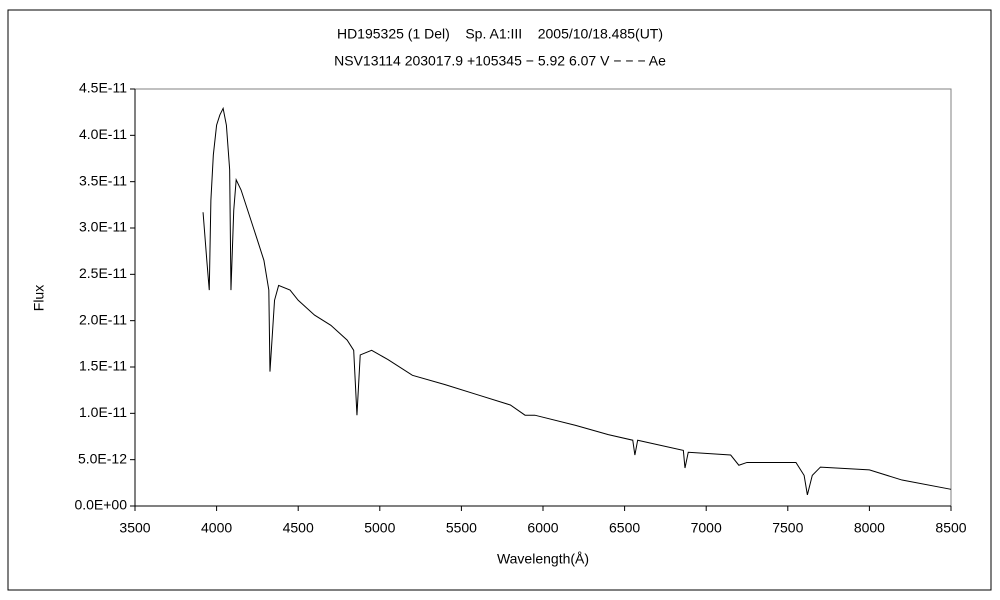  Describe the element at coordinates (100, 505) in the screenshot. I see `y-tick-label: 0.0E+00` at that location.